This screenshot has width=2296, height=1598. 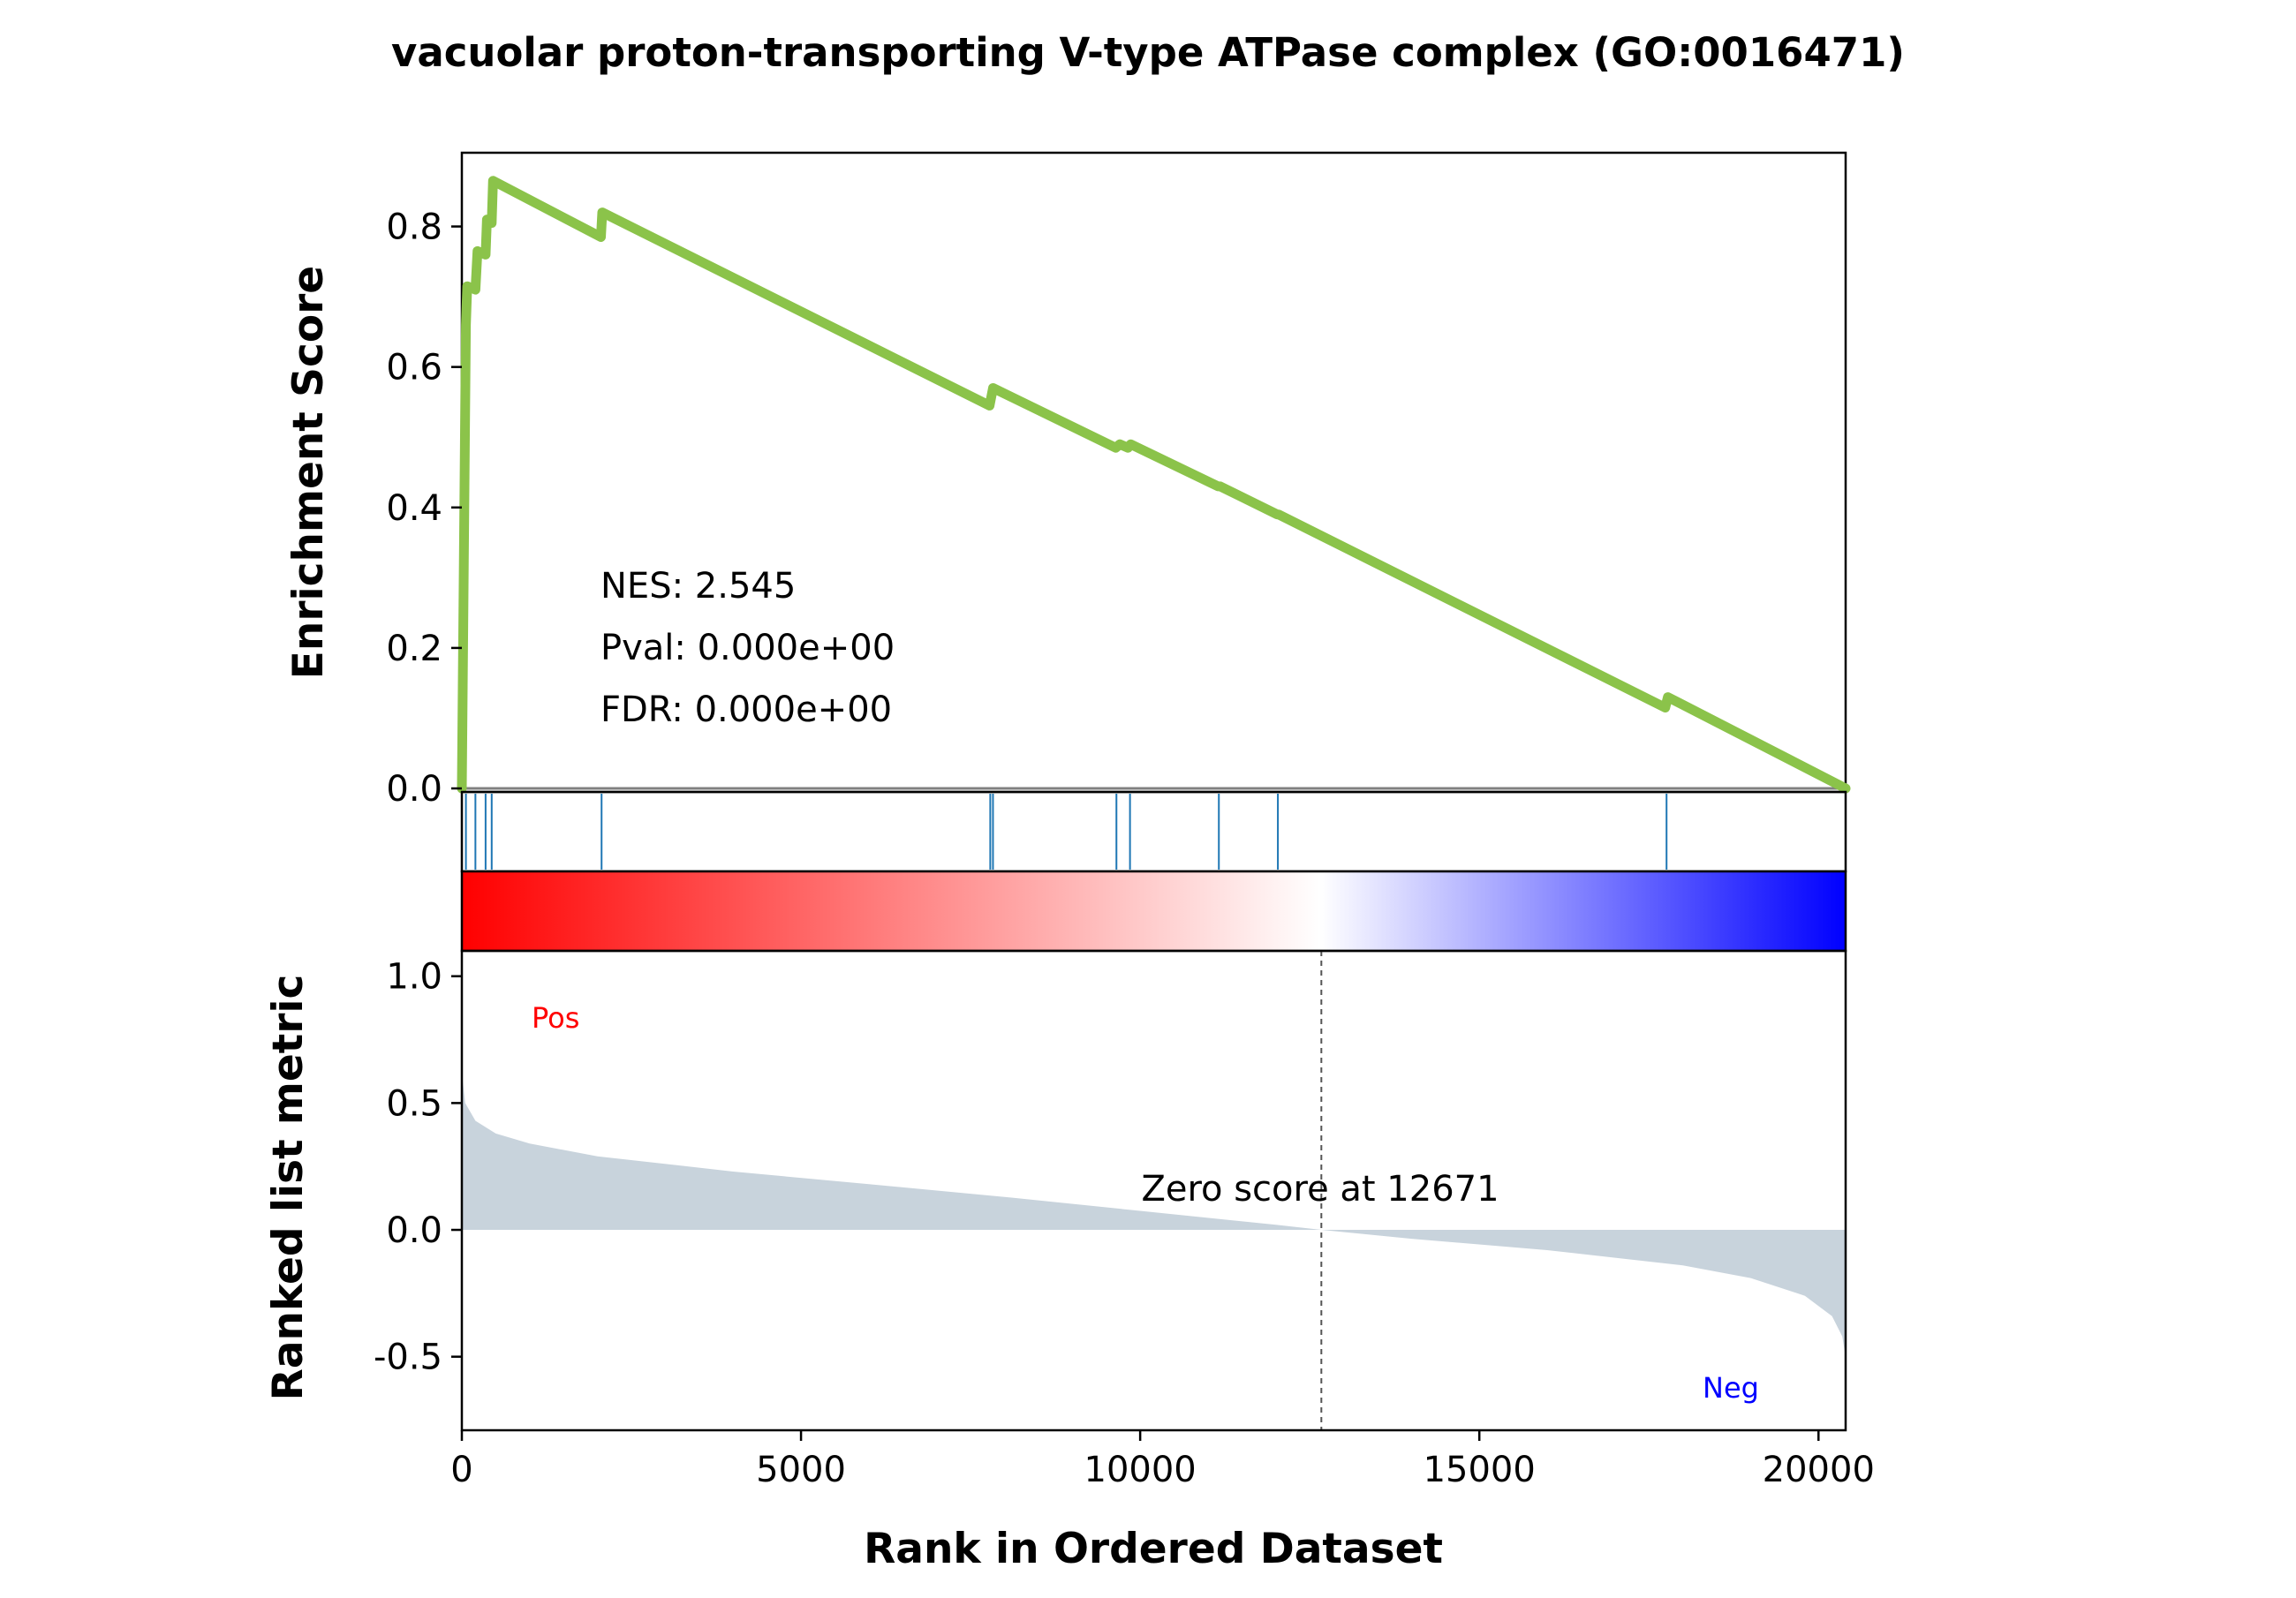 What do you see at coordinates (1066, 832) in the screenshot?
I see `hit-lines-group` at bounding box center [1066, 832].